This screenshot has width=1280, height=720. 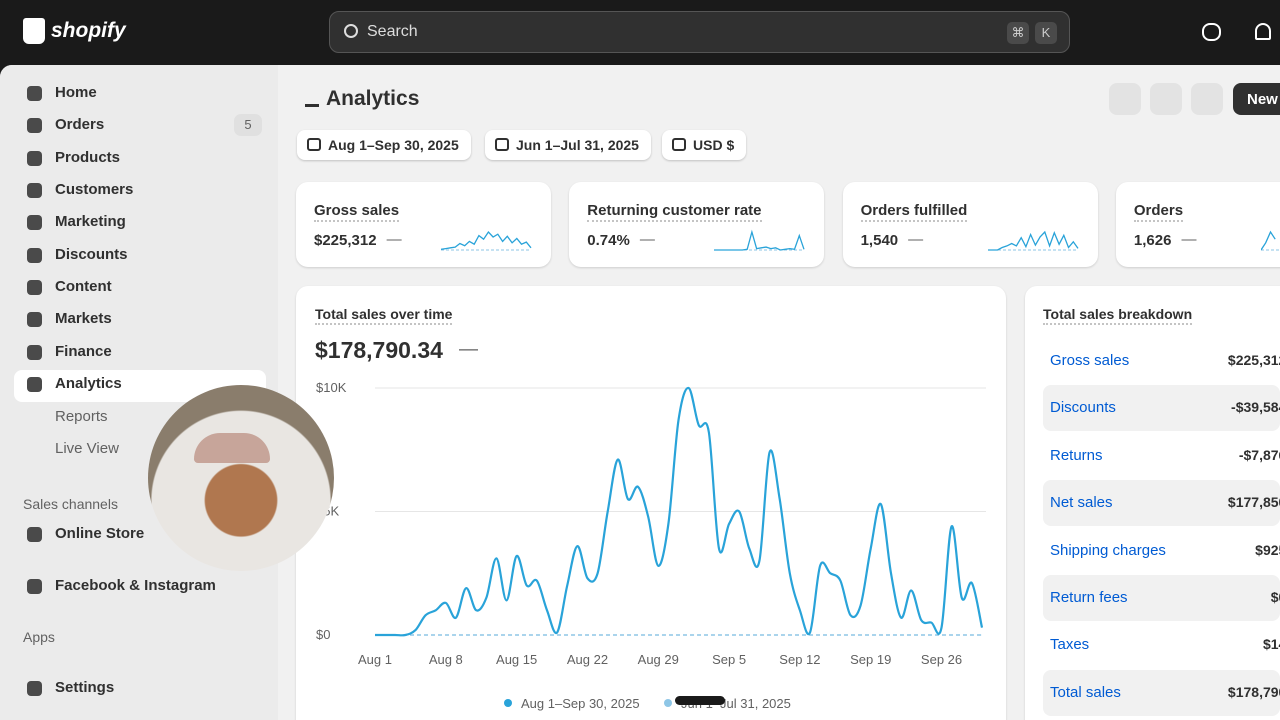 I want to click on x-tick-label: Aug 8, so click(x=446, y=659).